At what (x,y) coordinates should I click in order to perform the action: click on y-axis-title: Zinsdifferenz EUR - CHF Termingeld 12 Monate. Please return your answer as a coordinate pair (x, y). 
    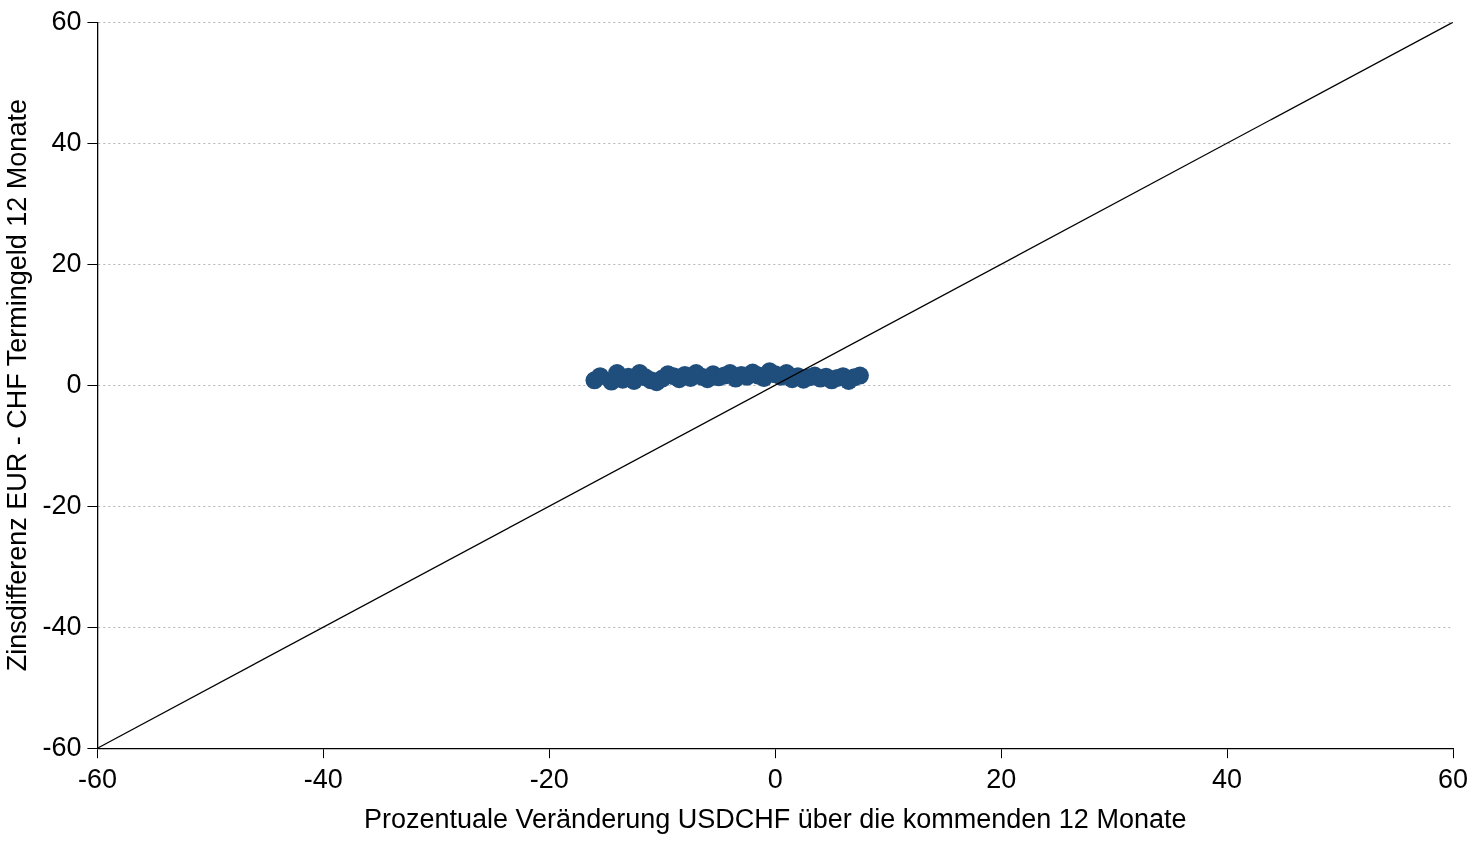
    Looking at the image, I should click on (16, 385).